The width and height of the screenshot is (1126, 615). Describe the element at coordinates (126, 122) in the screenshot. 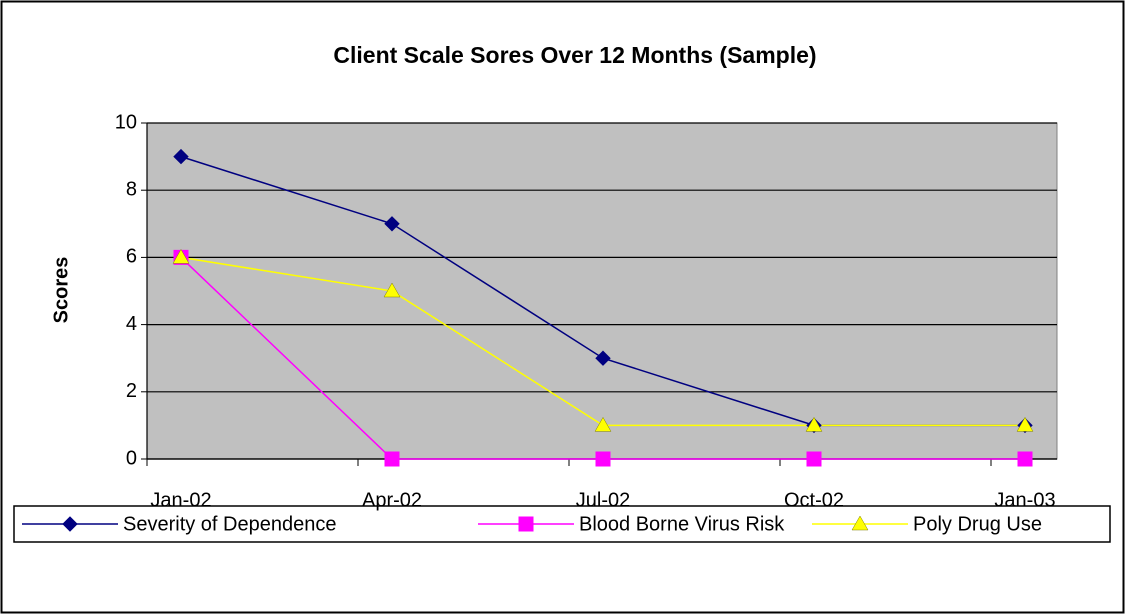

I see `y-tick-label: 10` at that location.